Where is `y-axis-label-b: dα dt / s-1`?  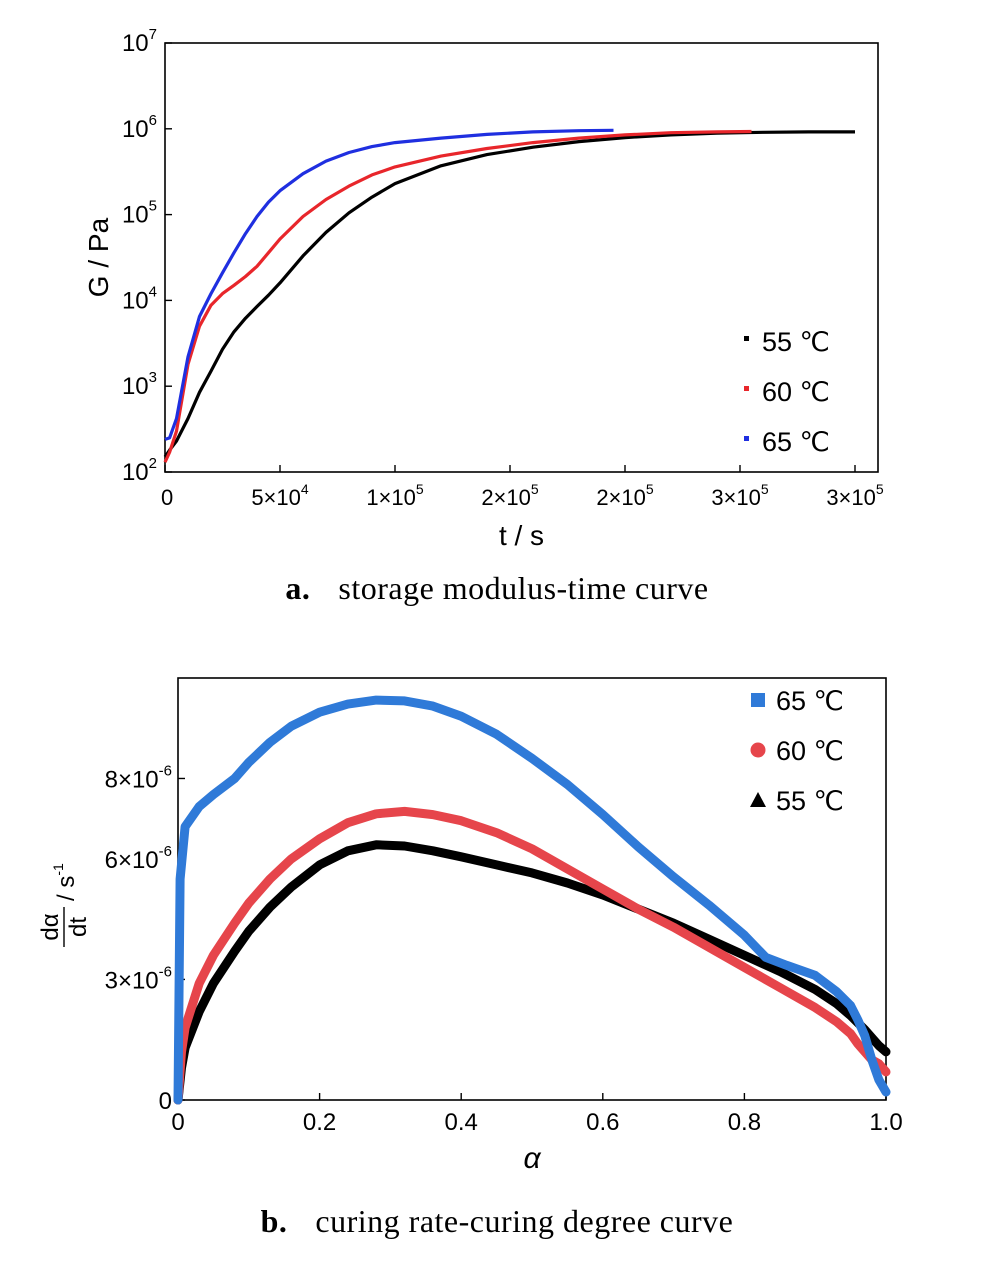
y-axis-label-b: dα dt / s-1 is located at coordinates (64, 905).